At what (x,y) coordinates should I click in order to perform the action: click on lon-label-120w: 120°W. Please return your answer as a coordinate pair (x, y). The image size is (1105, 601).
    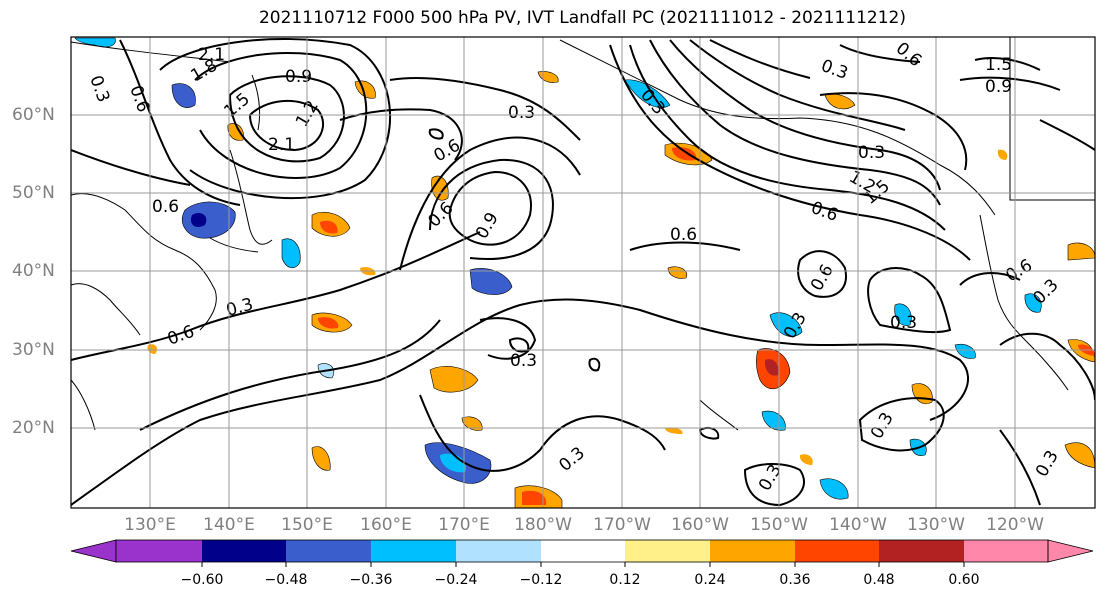
    Looking at the image, I should click on (1015, 525).